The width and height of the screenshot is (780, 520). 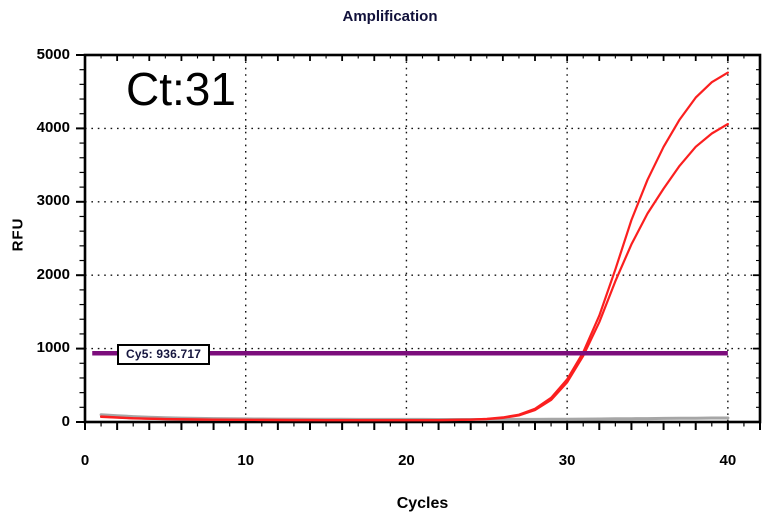 What do you see at coordinates (181, 89) in the screenshot?
I see `ct-annotation: Ct:31` at bounding box center [181, 89].